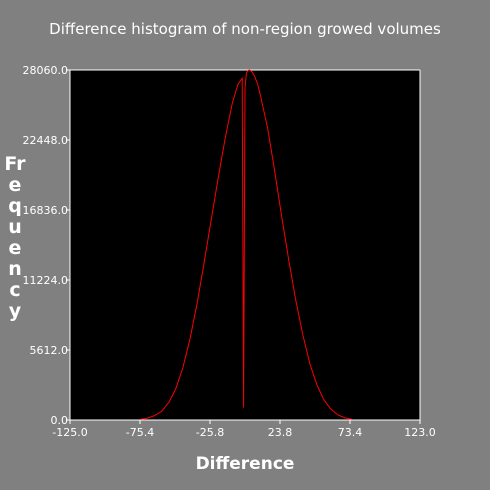  What do you see at coordinates (15, 237) in the screenshot?
I see `y-axis-label: Frequency` at bounding box center [15, 237].